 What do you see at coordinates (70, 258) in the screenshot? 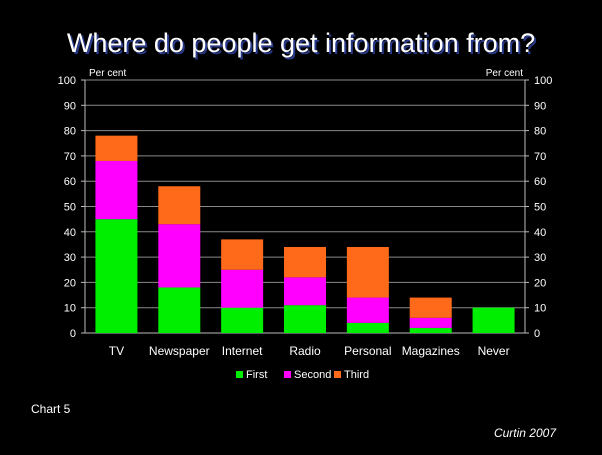
I see `y-tick-label-left: 30` at bounding box center [70, 258].